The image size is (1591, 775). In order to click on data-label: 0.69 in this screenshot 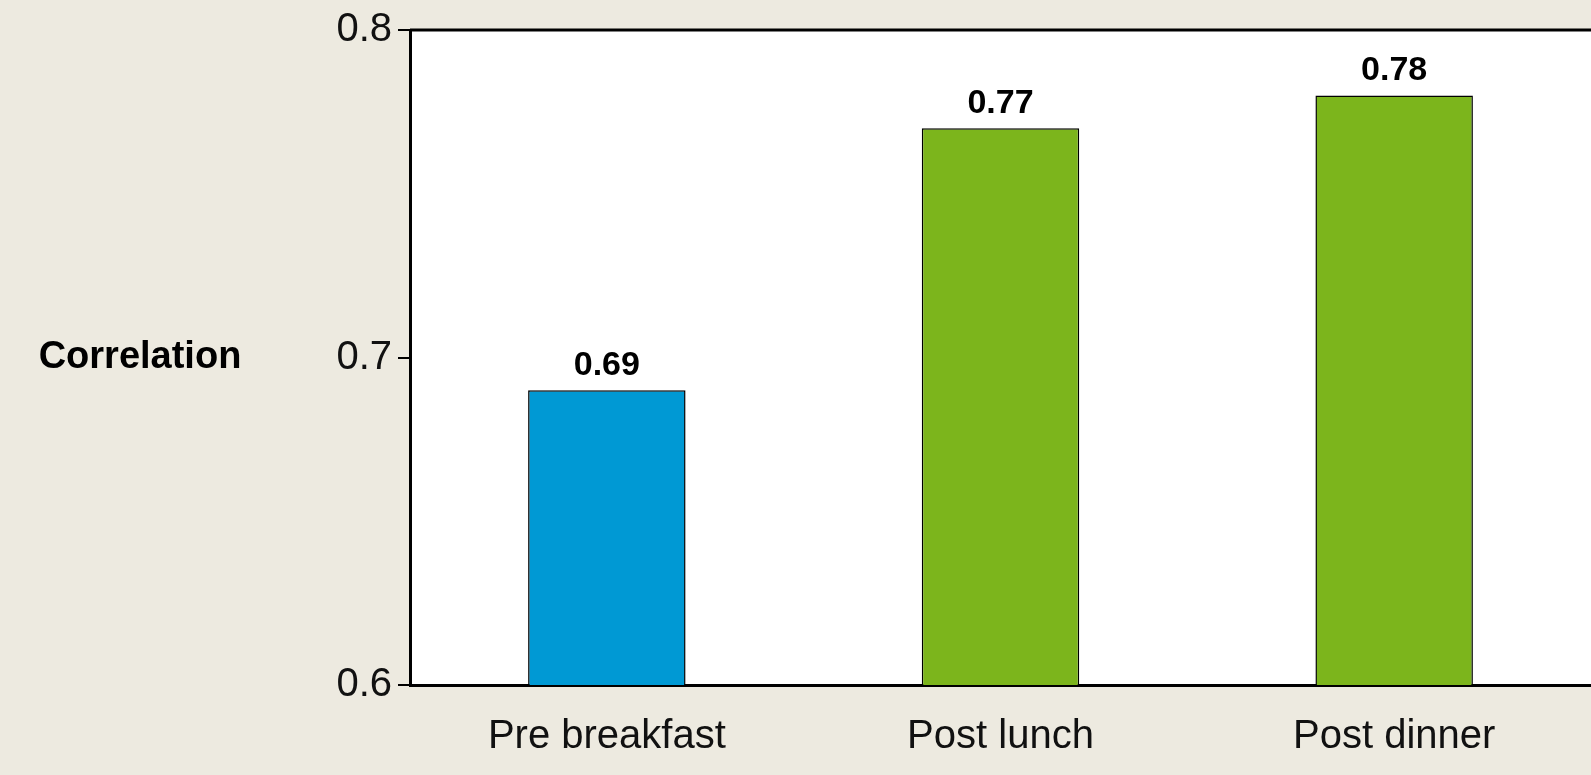, I will do `click(606, 362)`.